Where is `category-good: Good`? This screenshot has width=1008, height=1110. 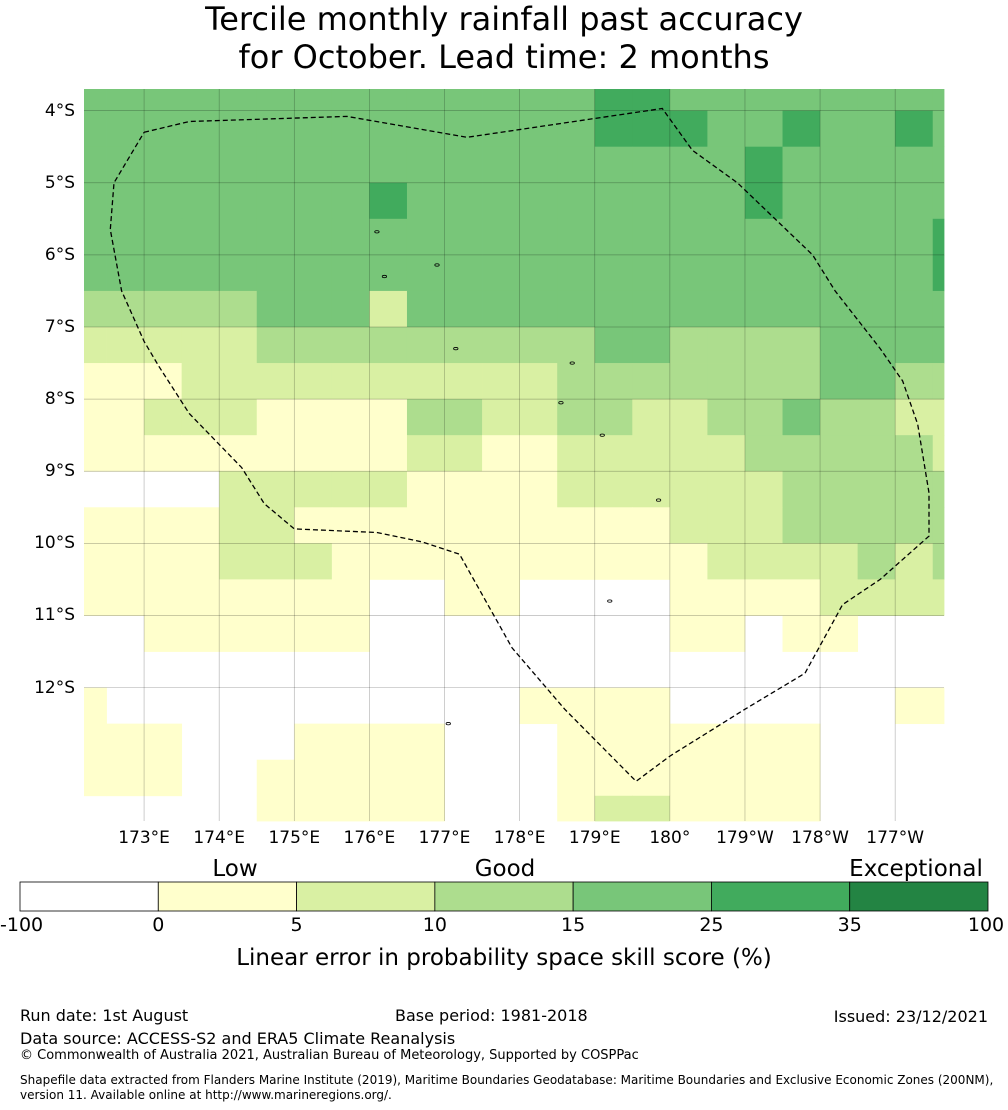
category-good: Good is located at coordinates (505, 869).